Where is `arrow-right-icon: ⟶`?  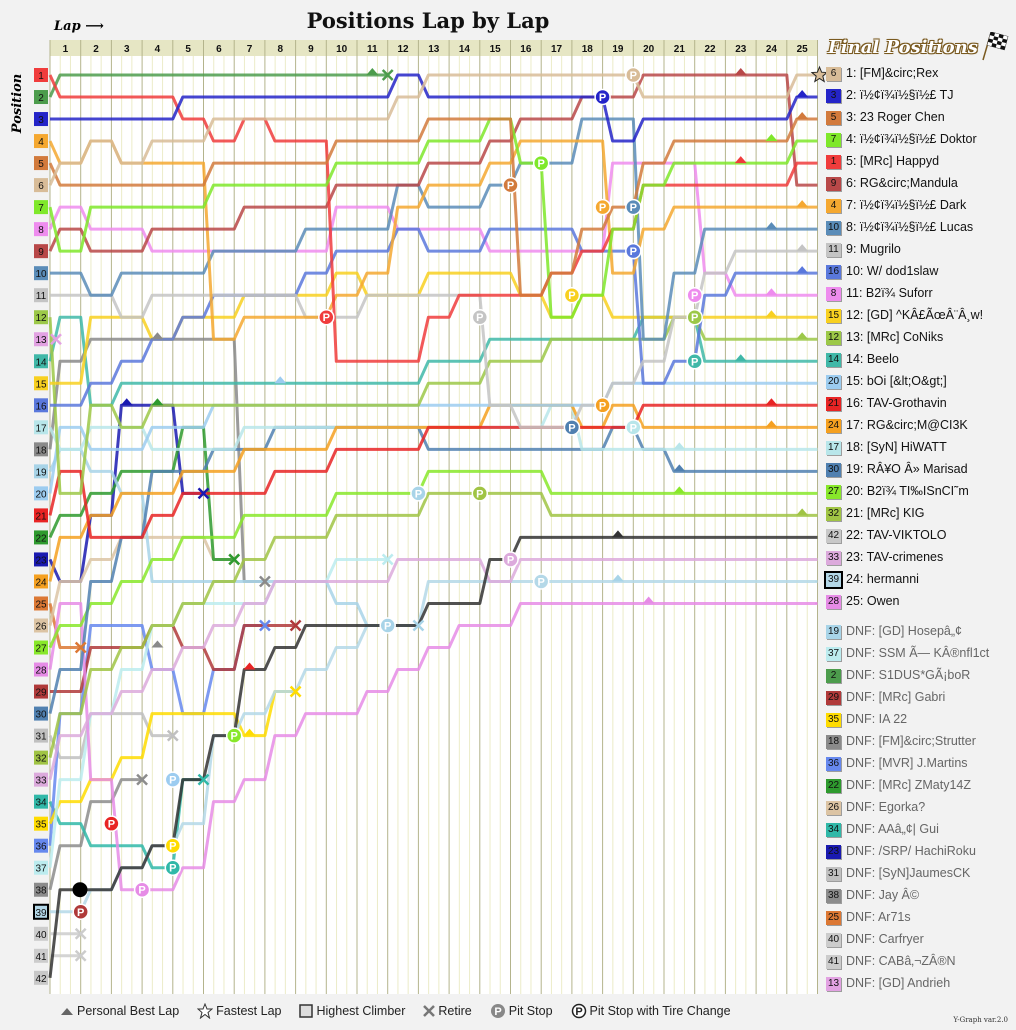
arrow-right-icon: ⟶ is located at coordinates (94, 26).